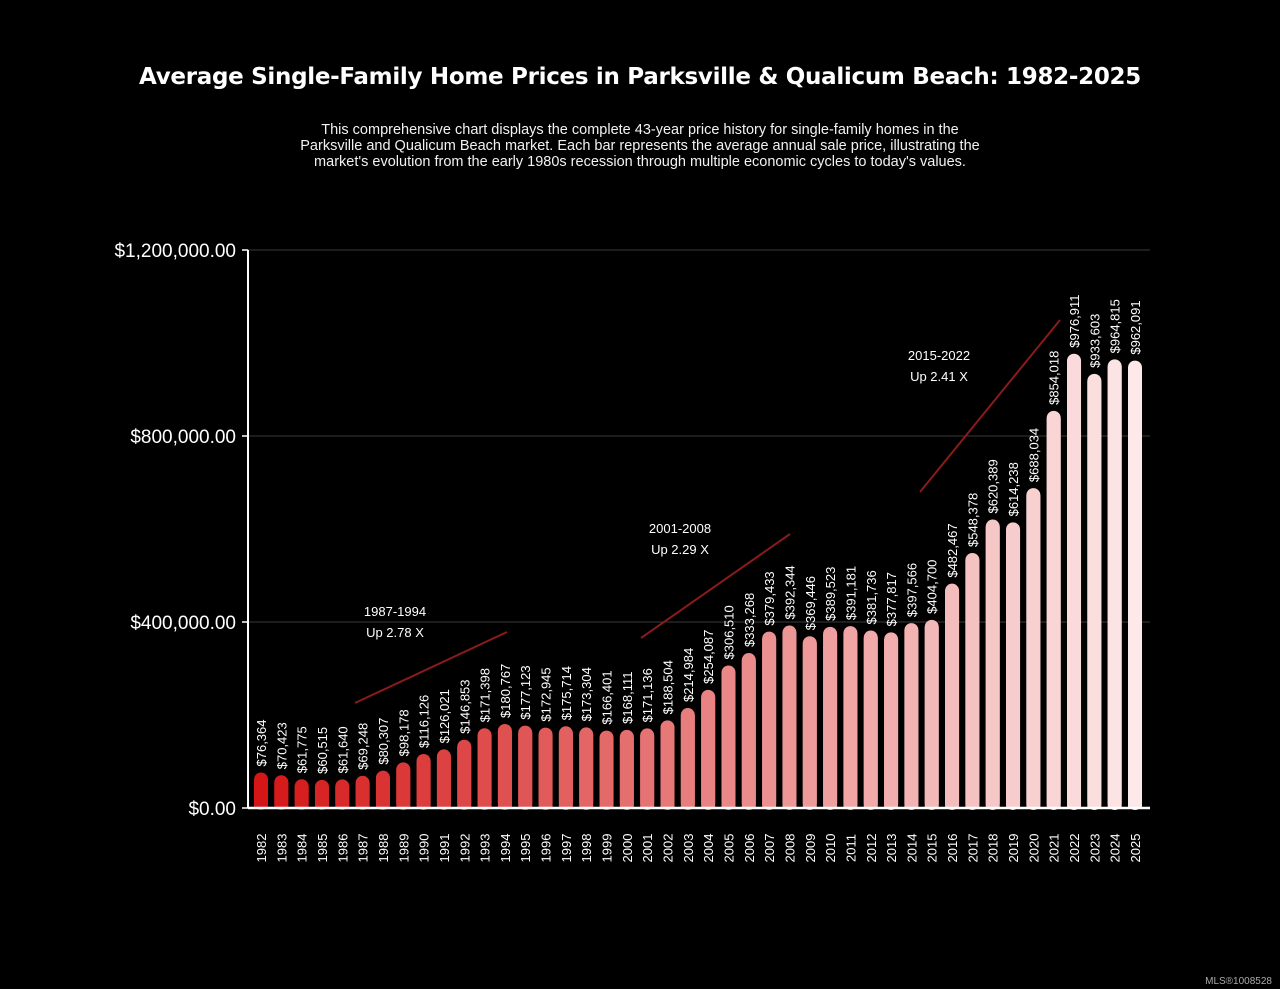 Image resolution: width=1280 pixels, height=989 pixels. Describe the element at coordinates (322, 750) in the screenshot. I see `data-label: $60,515` at that location.